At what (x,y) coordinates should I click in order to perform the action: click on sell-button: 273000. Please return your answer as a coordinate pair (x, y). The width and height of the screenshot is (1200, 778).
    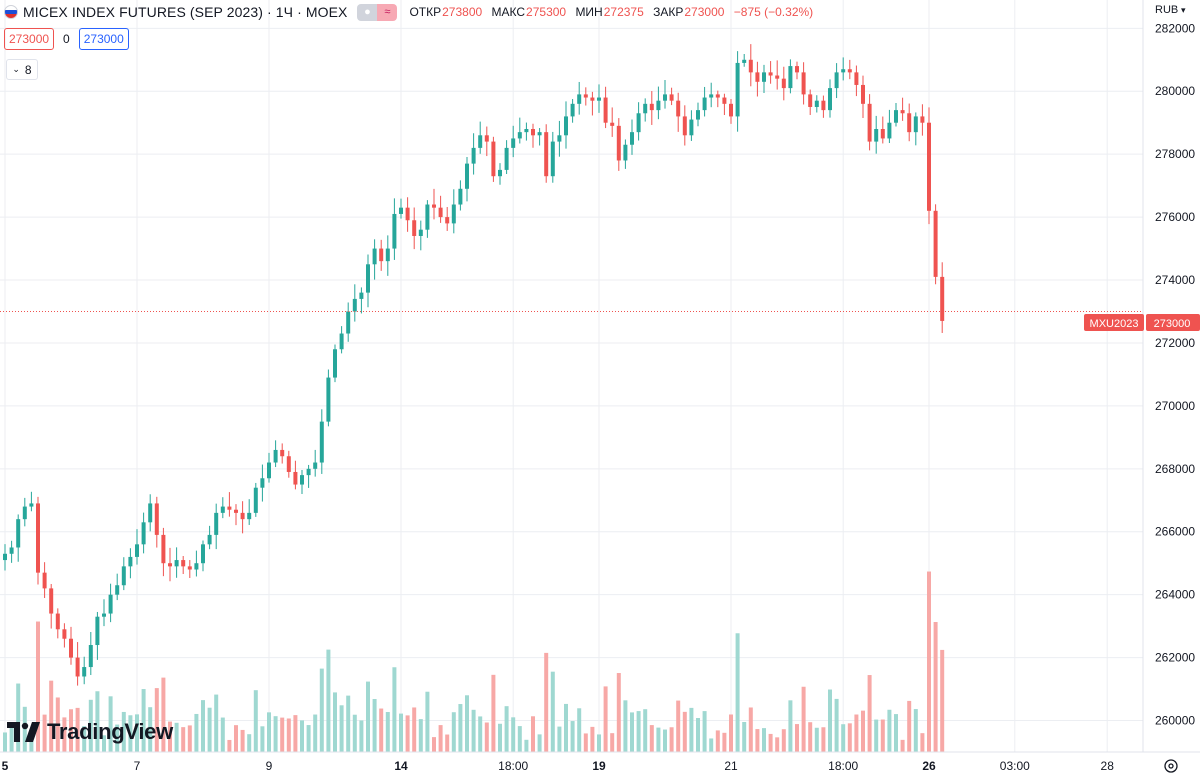
    Looking at the image, I should click on (29, 39).